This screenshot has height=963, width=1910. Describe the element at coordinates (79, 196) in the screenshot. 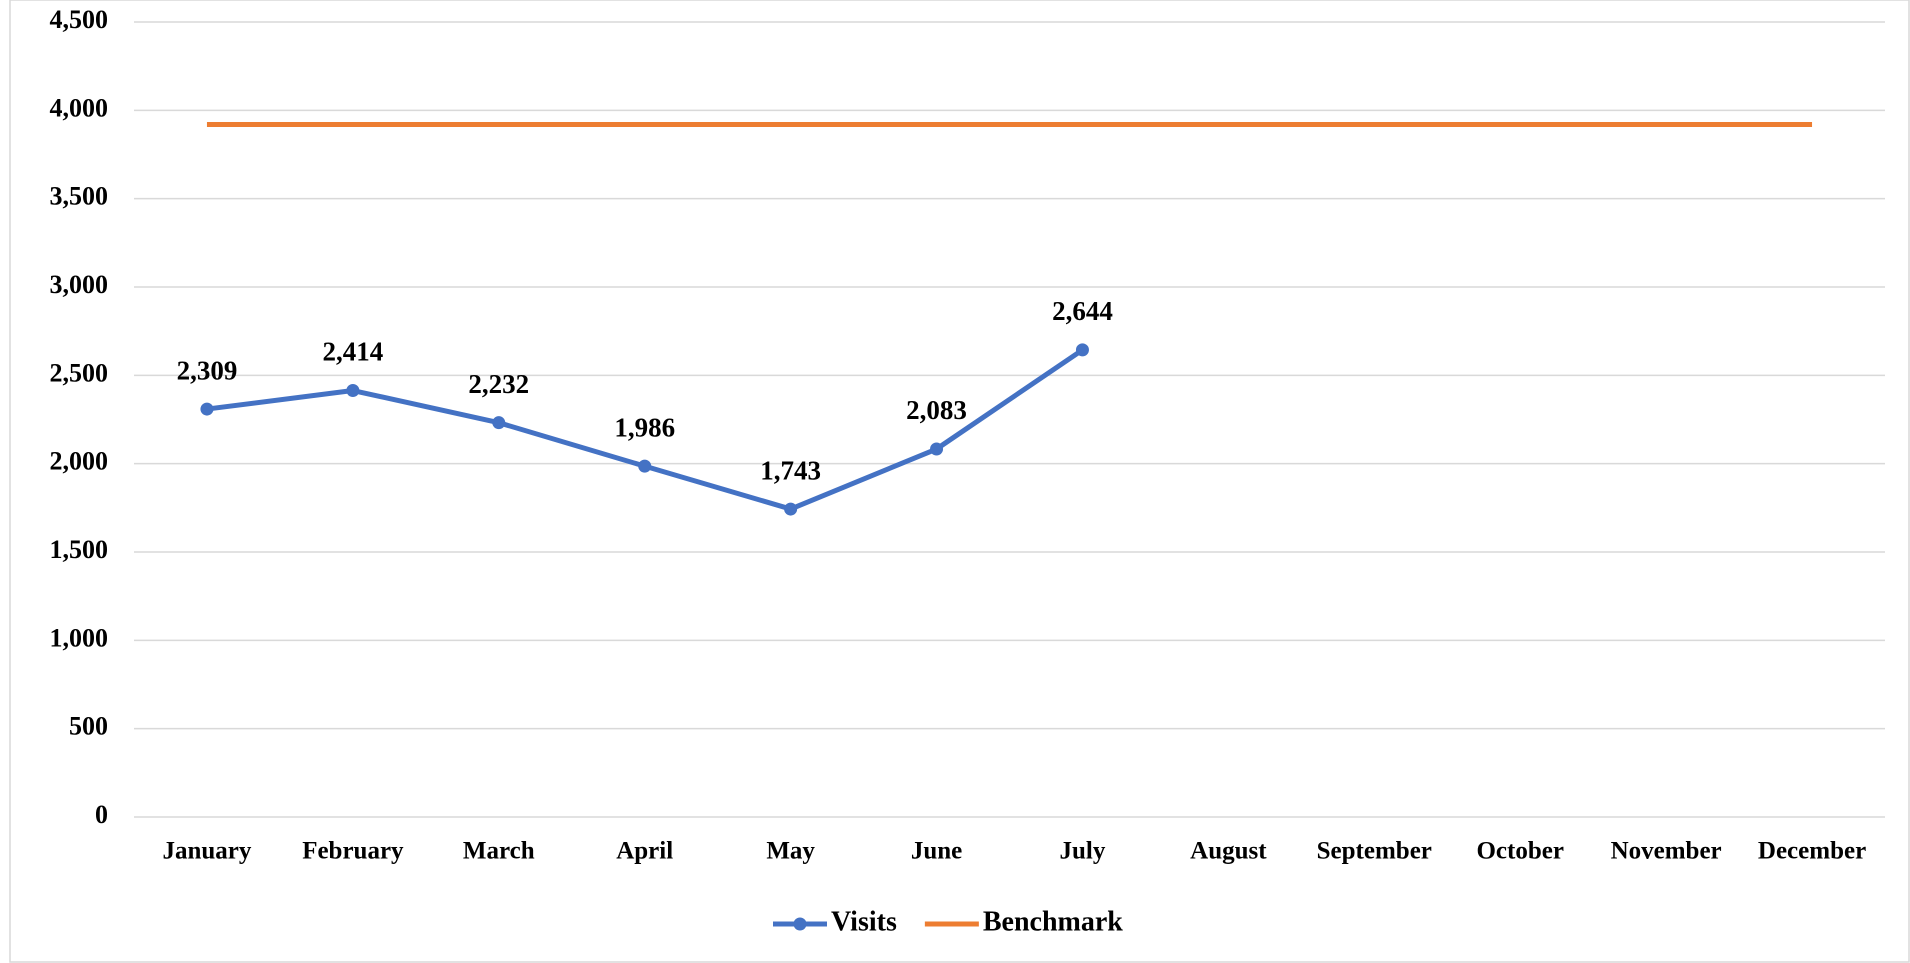

I see `y-tick-label: 3,500` at that location.